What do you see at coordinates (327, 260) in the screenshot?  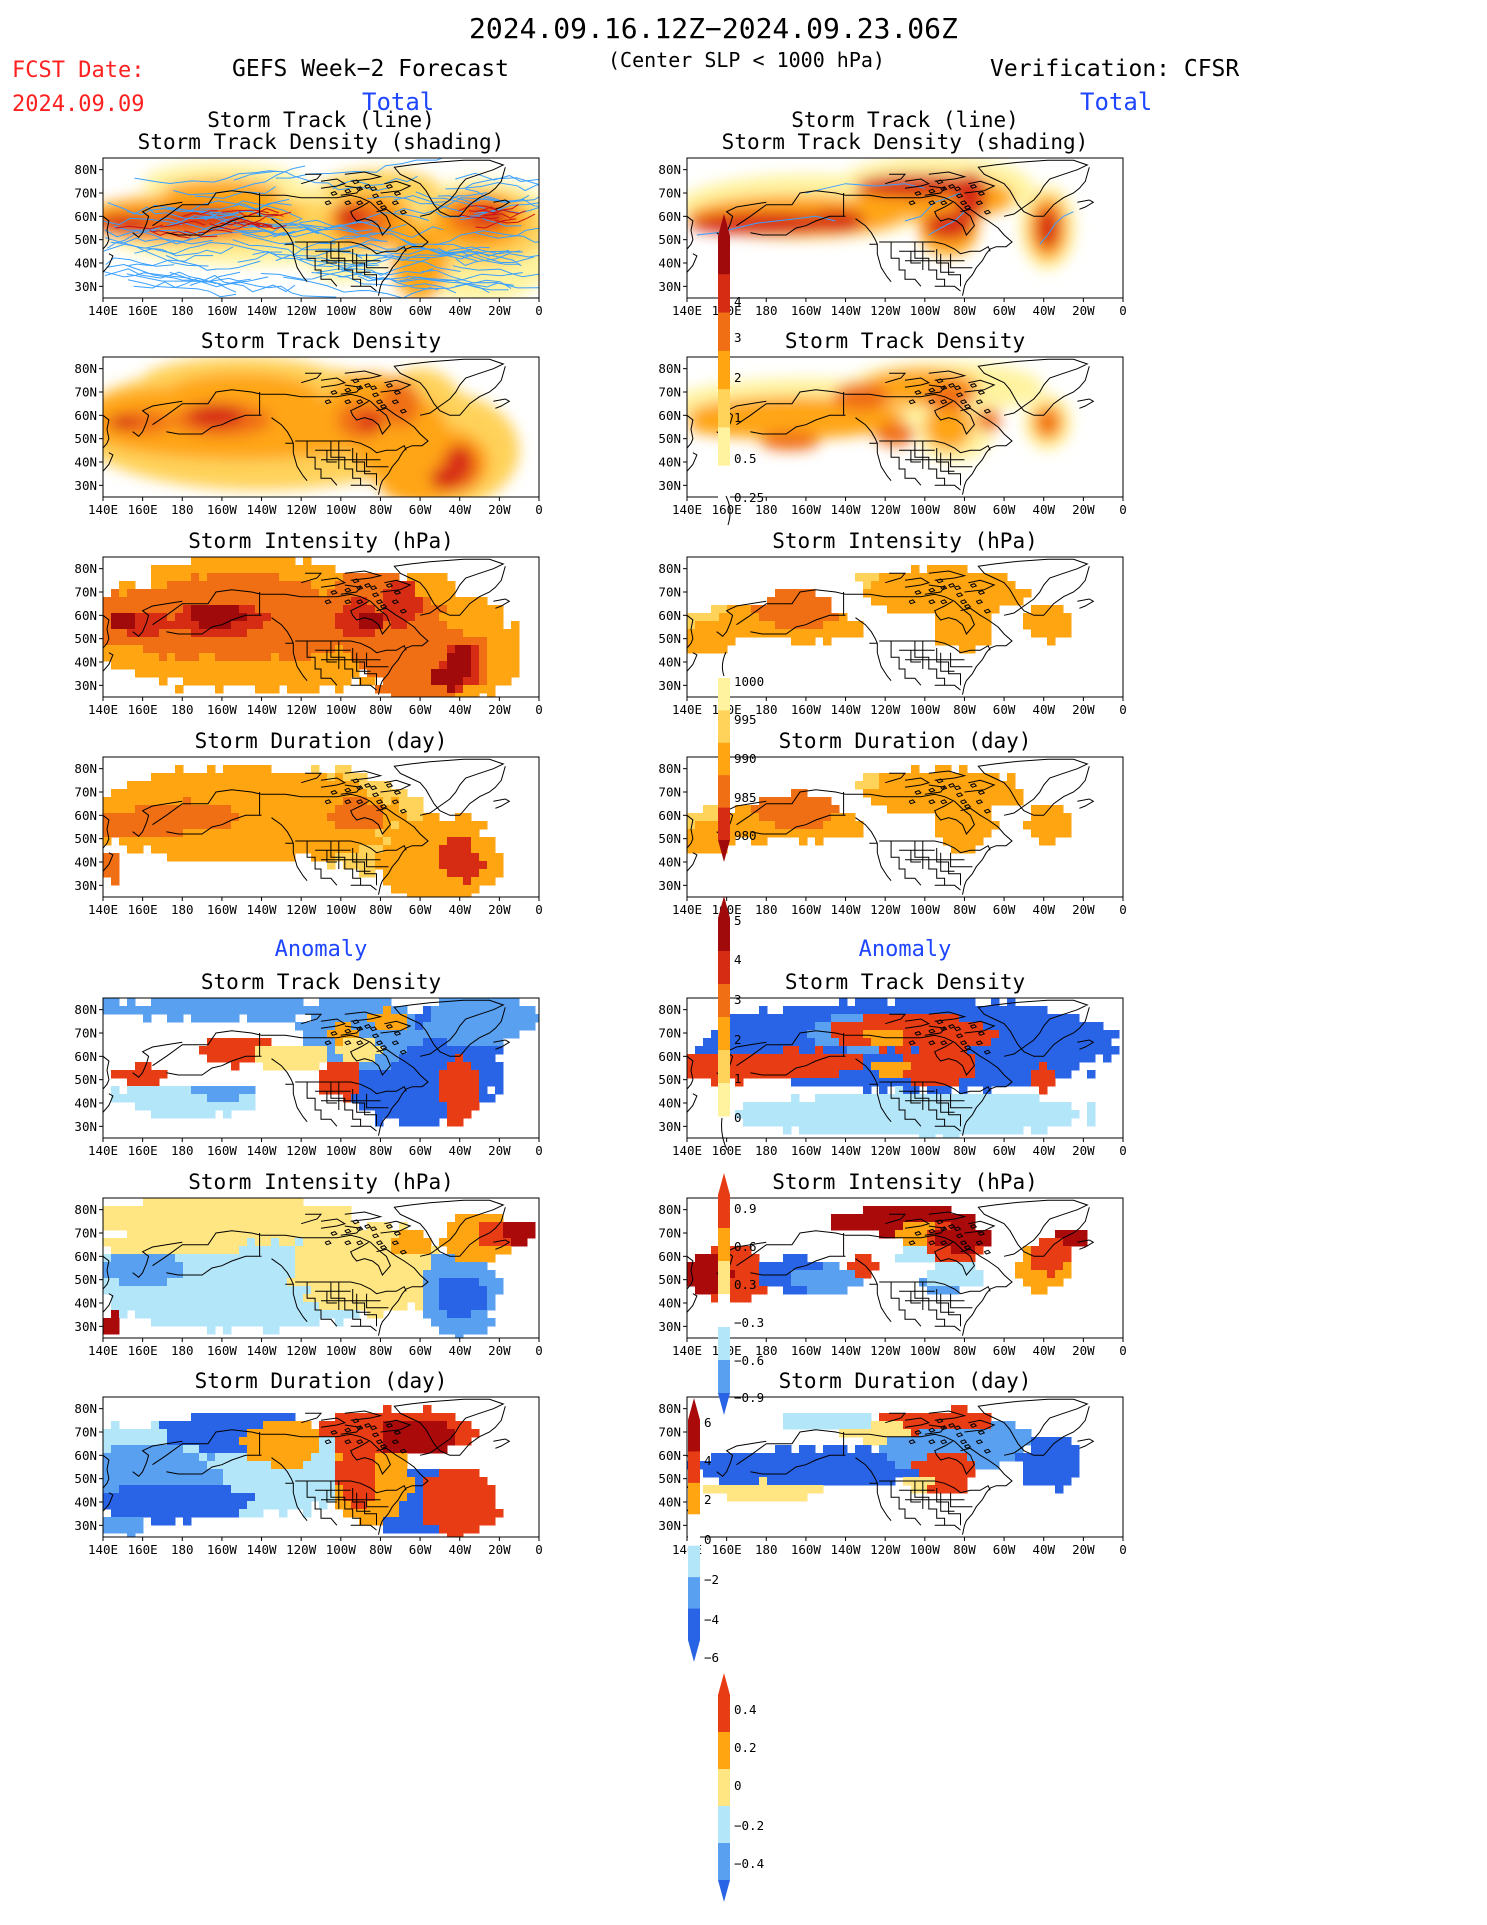 I see `track-line` at bounding box center [327, 260].